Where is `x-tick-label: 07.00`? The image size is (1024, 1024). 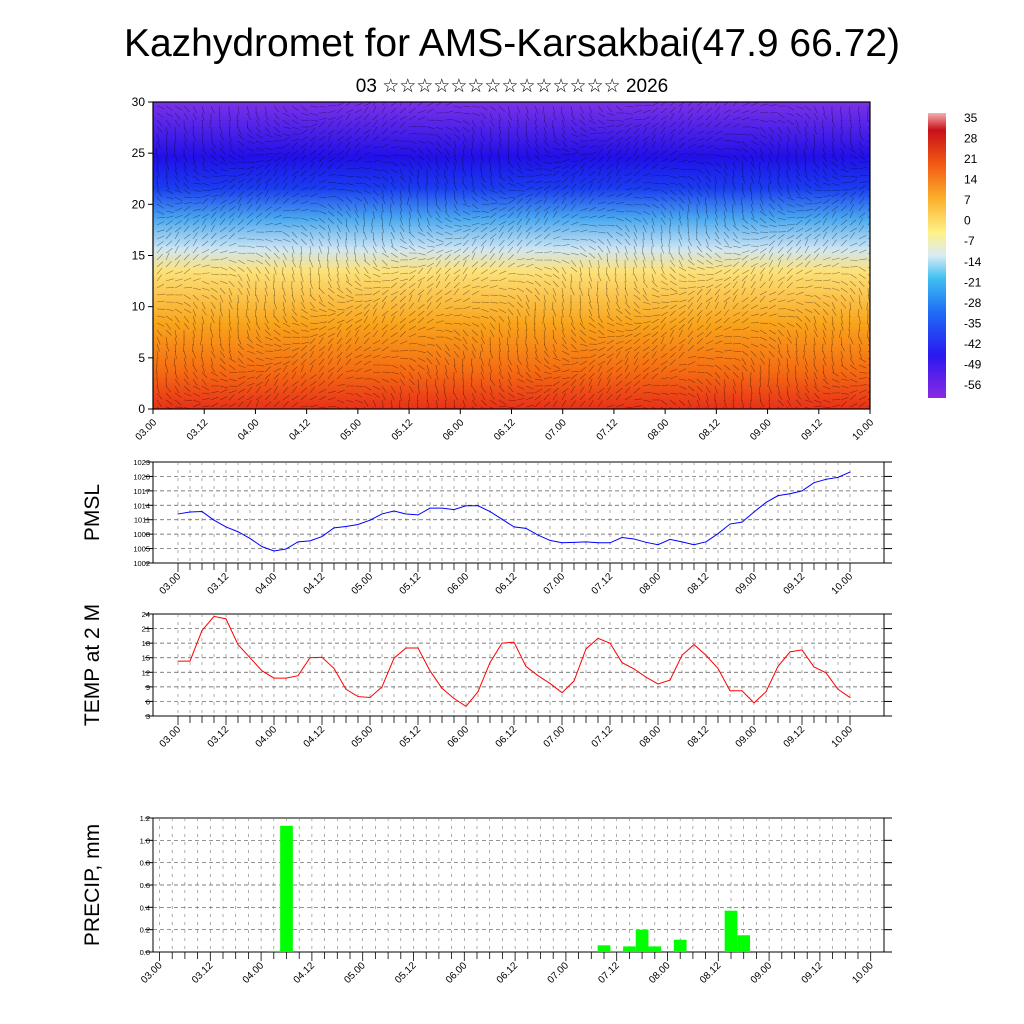
x-tick-label: 07.00 is located at coordinates (555, 737).